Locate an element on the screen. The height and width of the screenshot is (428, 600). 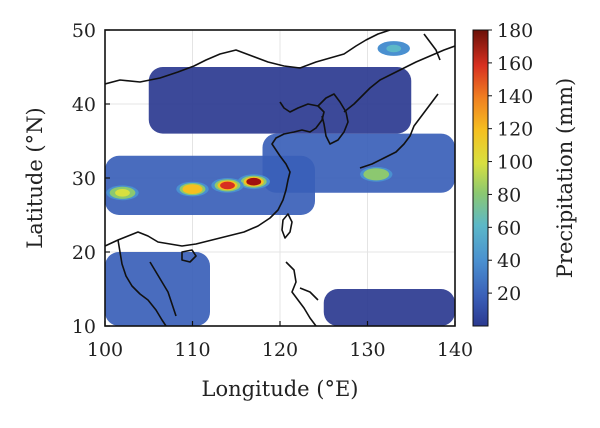
border-northeast is located at coordinates (399, 79).